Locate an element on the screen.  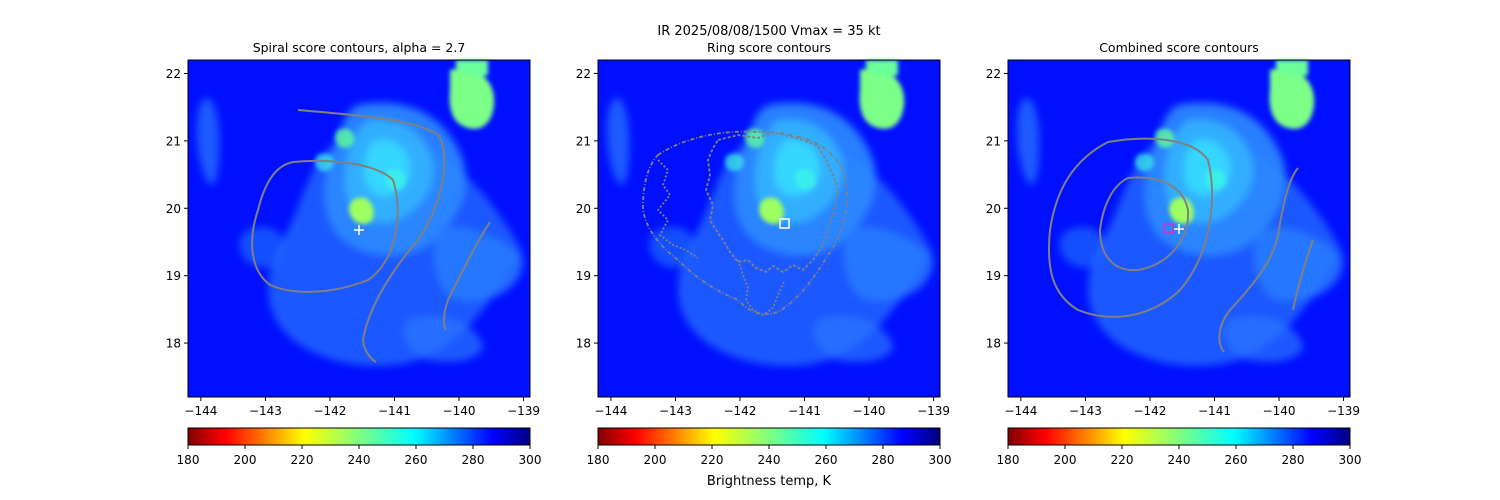
figure-suptitle: IR 2025/08/08/1500 Vmax = 35 kt is located at coordinates (768, 31).